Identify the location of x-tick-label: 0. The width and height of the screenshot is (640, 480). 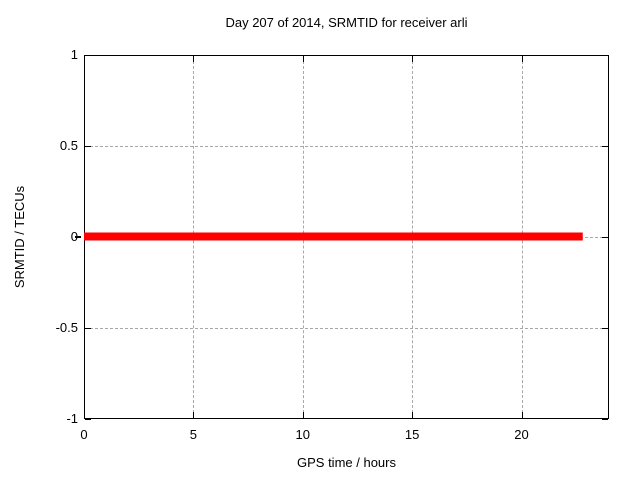
(84, 434).